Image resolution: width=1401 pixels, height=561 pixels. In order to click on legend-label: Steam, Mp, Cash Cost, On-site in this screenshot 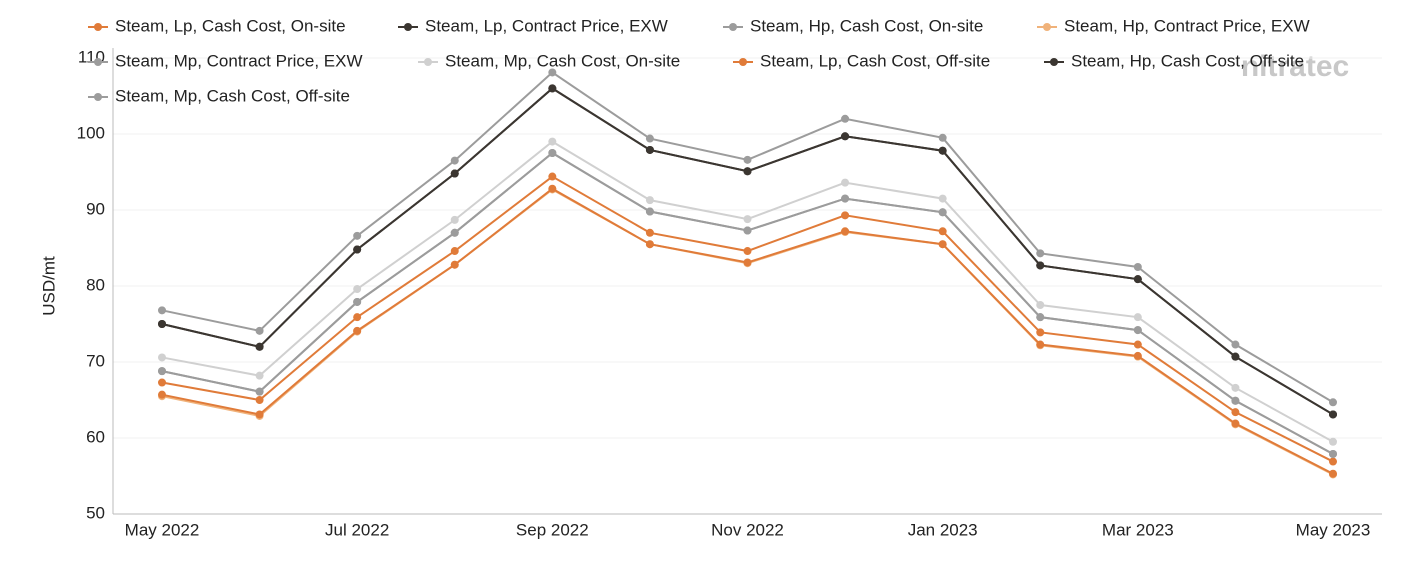, I will do `click(562, 60)`.